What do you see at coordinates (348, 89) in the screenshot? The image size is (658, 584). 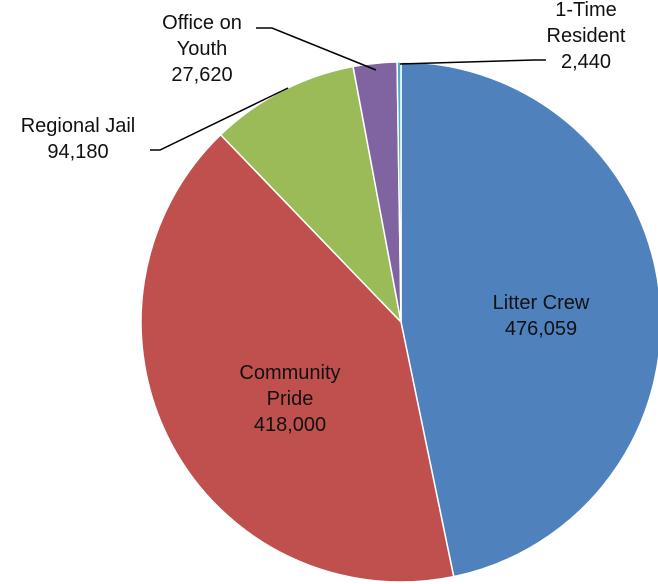 I see `leader-lines` at bounding box center [348, 89].